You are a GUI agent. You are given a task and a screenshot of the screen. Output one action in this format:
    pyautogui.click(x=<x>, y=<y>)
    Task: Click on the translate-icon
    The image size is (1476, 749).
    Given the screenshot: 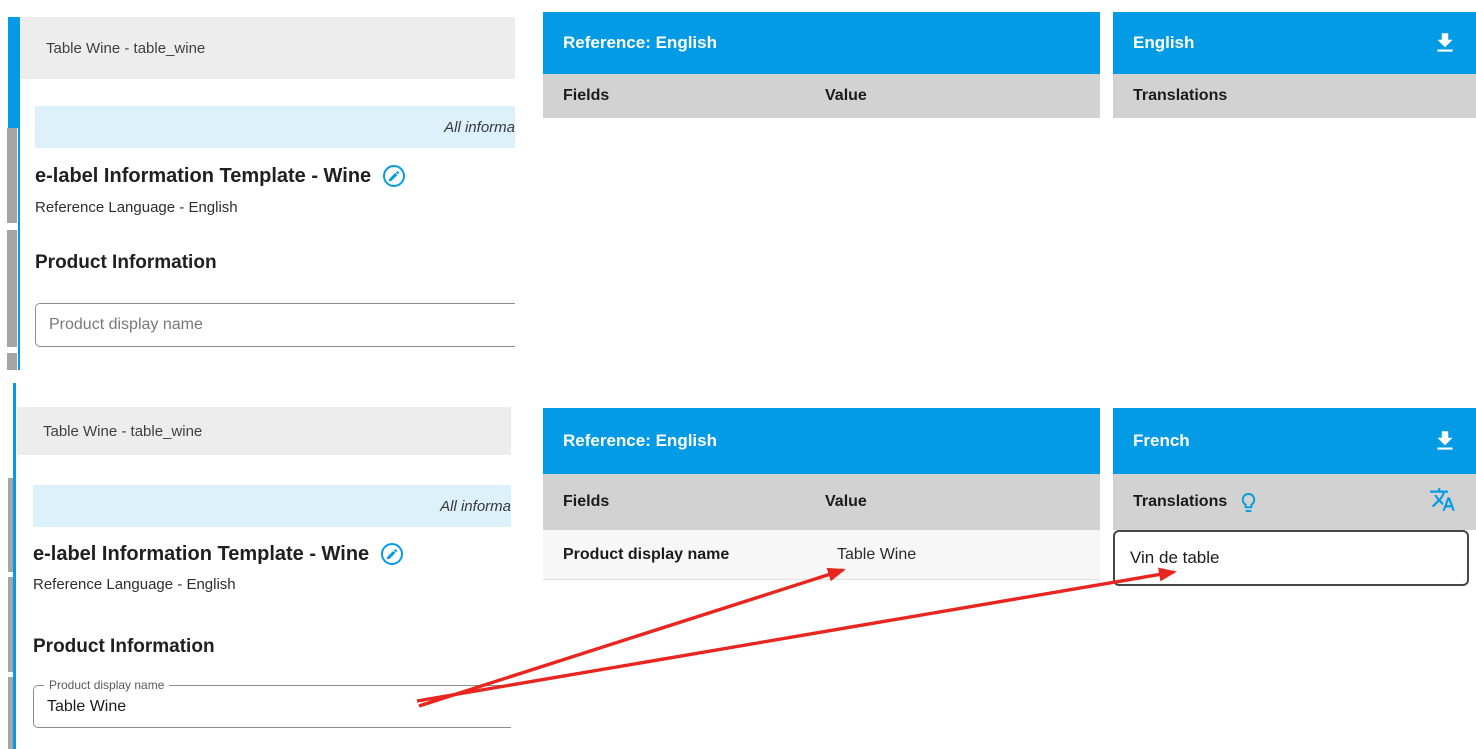 What is the action you would take?
    pyautogui.click(x=1442, y=499)
    